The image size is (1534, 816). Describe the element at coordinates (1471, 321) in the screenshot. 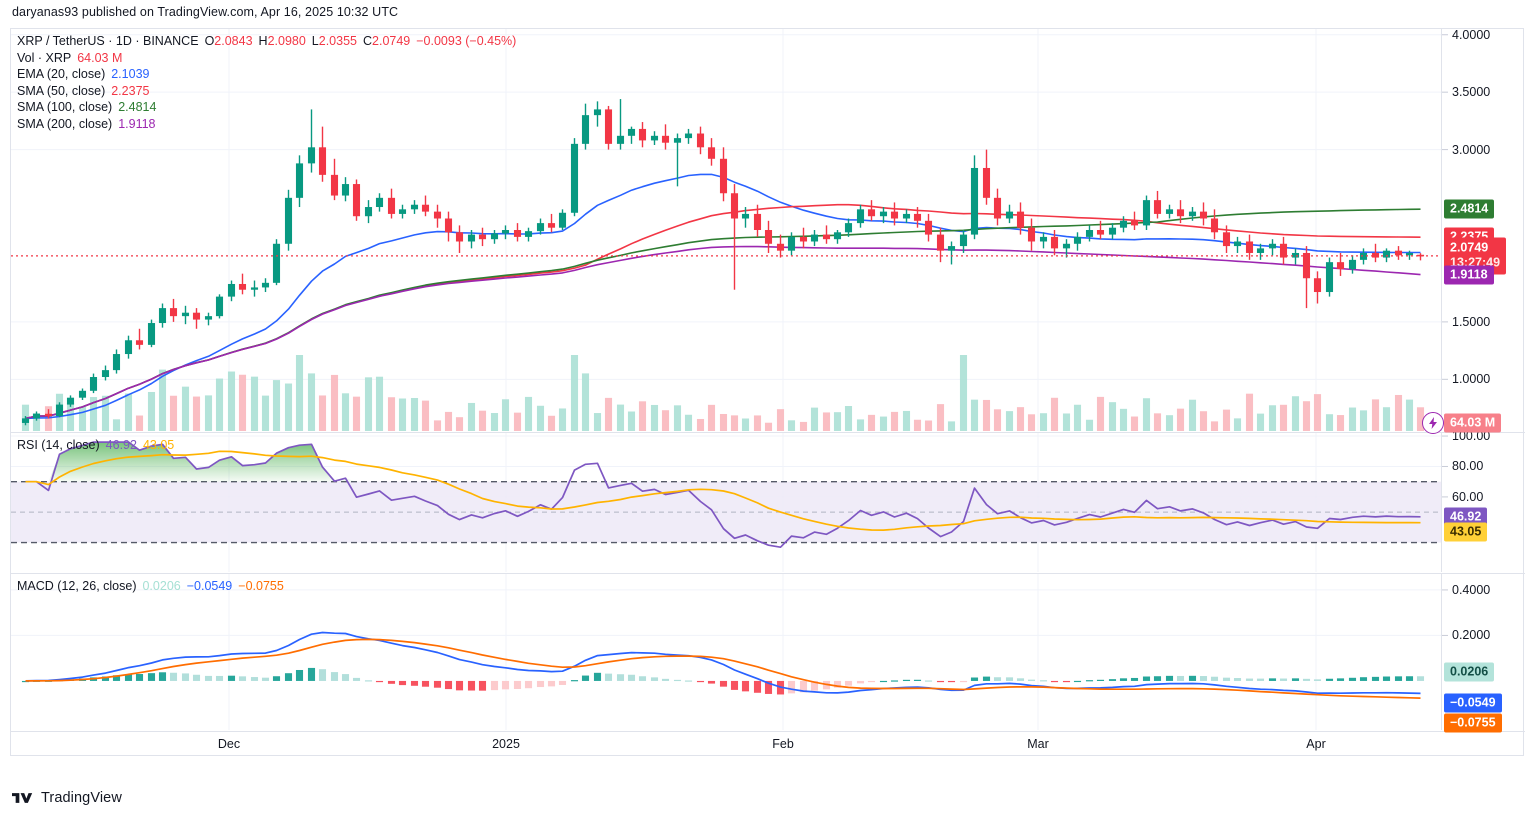

I see `price-tick-label: 1.5000` at that location.